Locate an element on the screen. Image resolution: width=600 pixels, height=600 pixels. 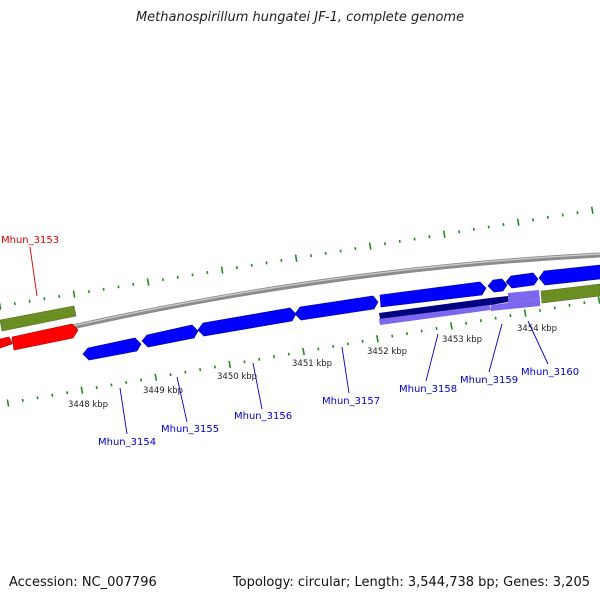
gene-label-mhun-3155: Mhun_3155 is located at coordinates (190, 429).